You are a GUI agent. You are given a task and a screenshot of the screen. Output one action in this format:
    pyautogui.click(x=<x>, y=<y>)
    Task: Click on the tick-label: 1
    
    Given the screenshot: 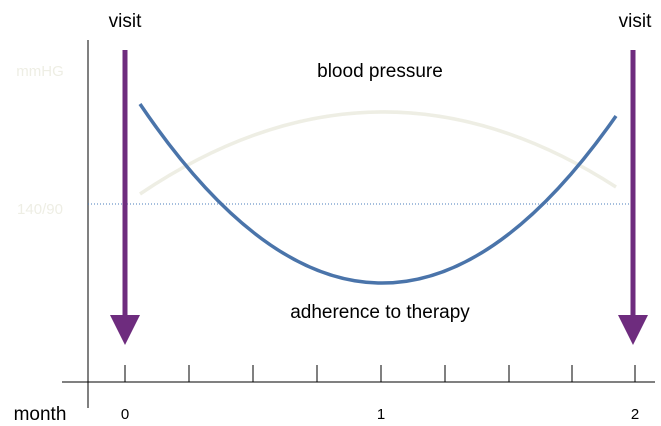 What is the action you would take?
    pyautogui.click(x=381, y=414)
    